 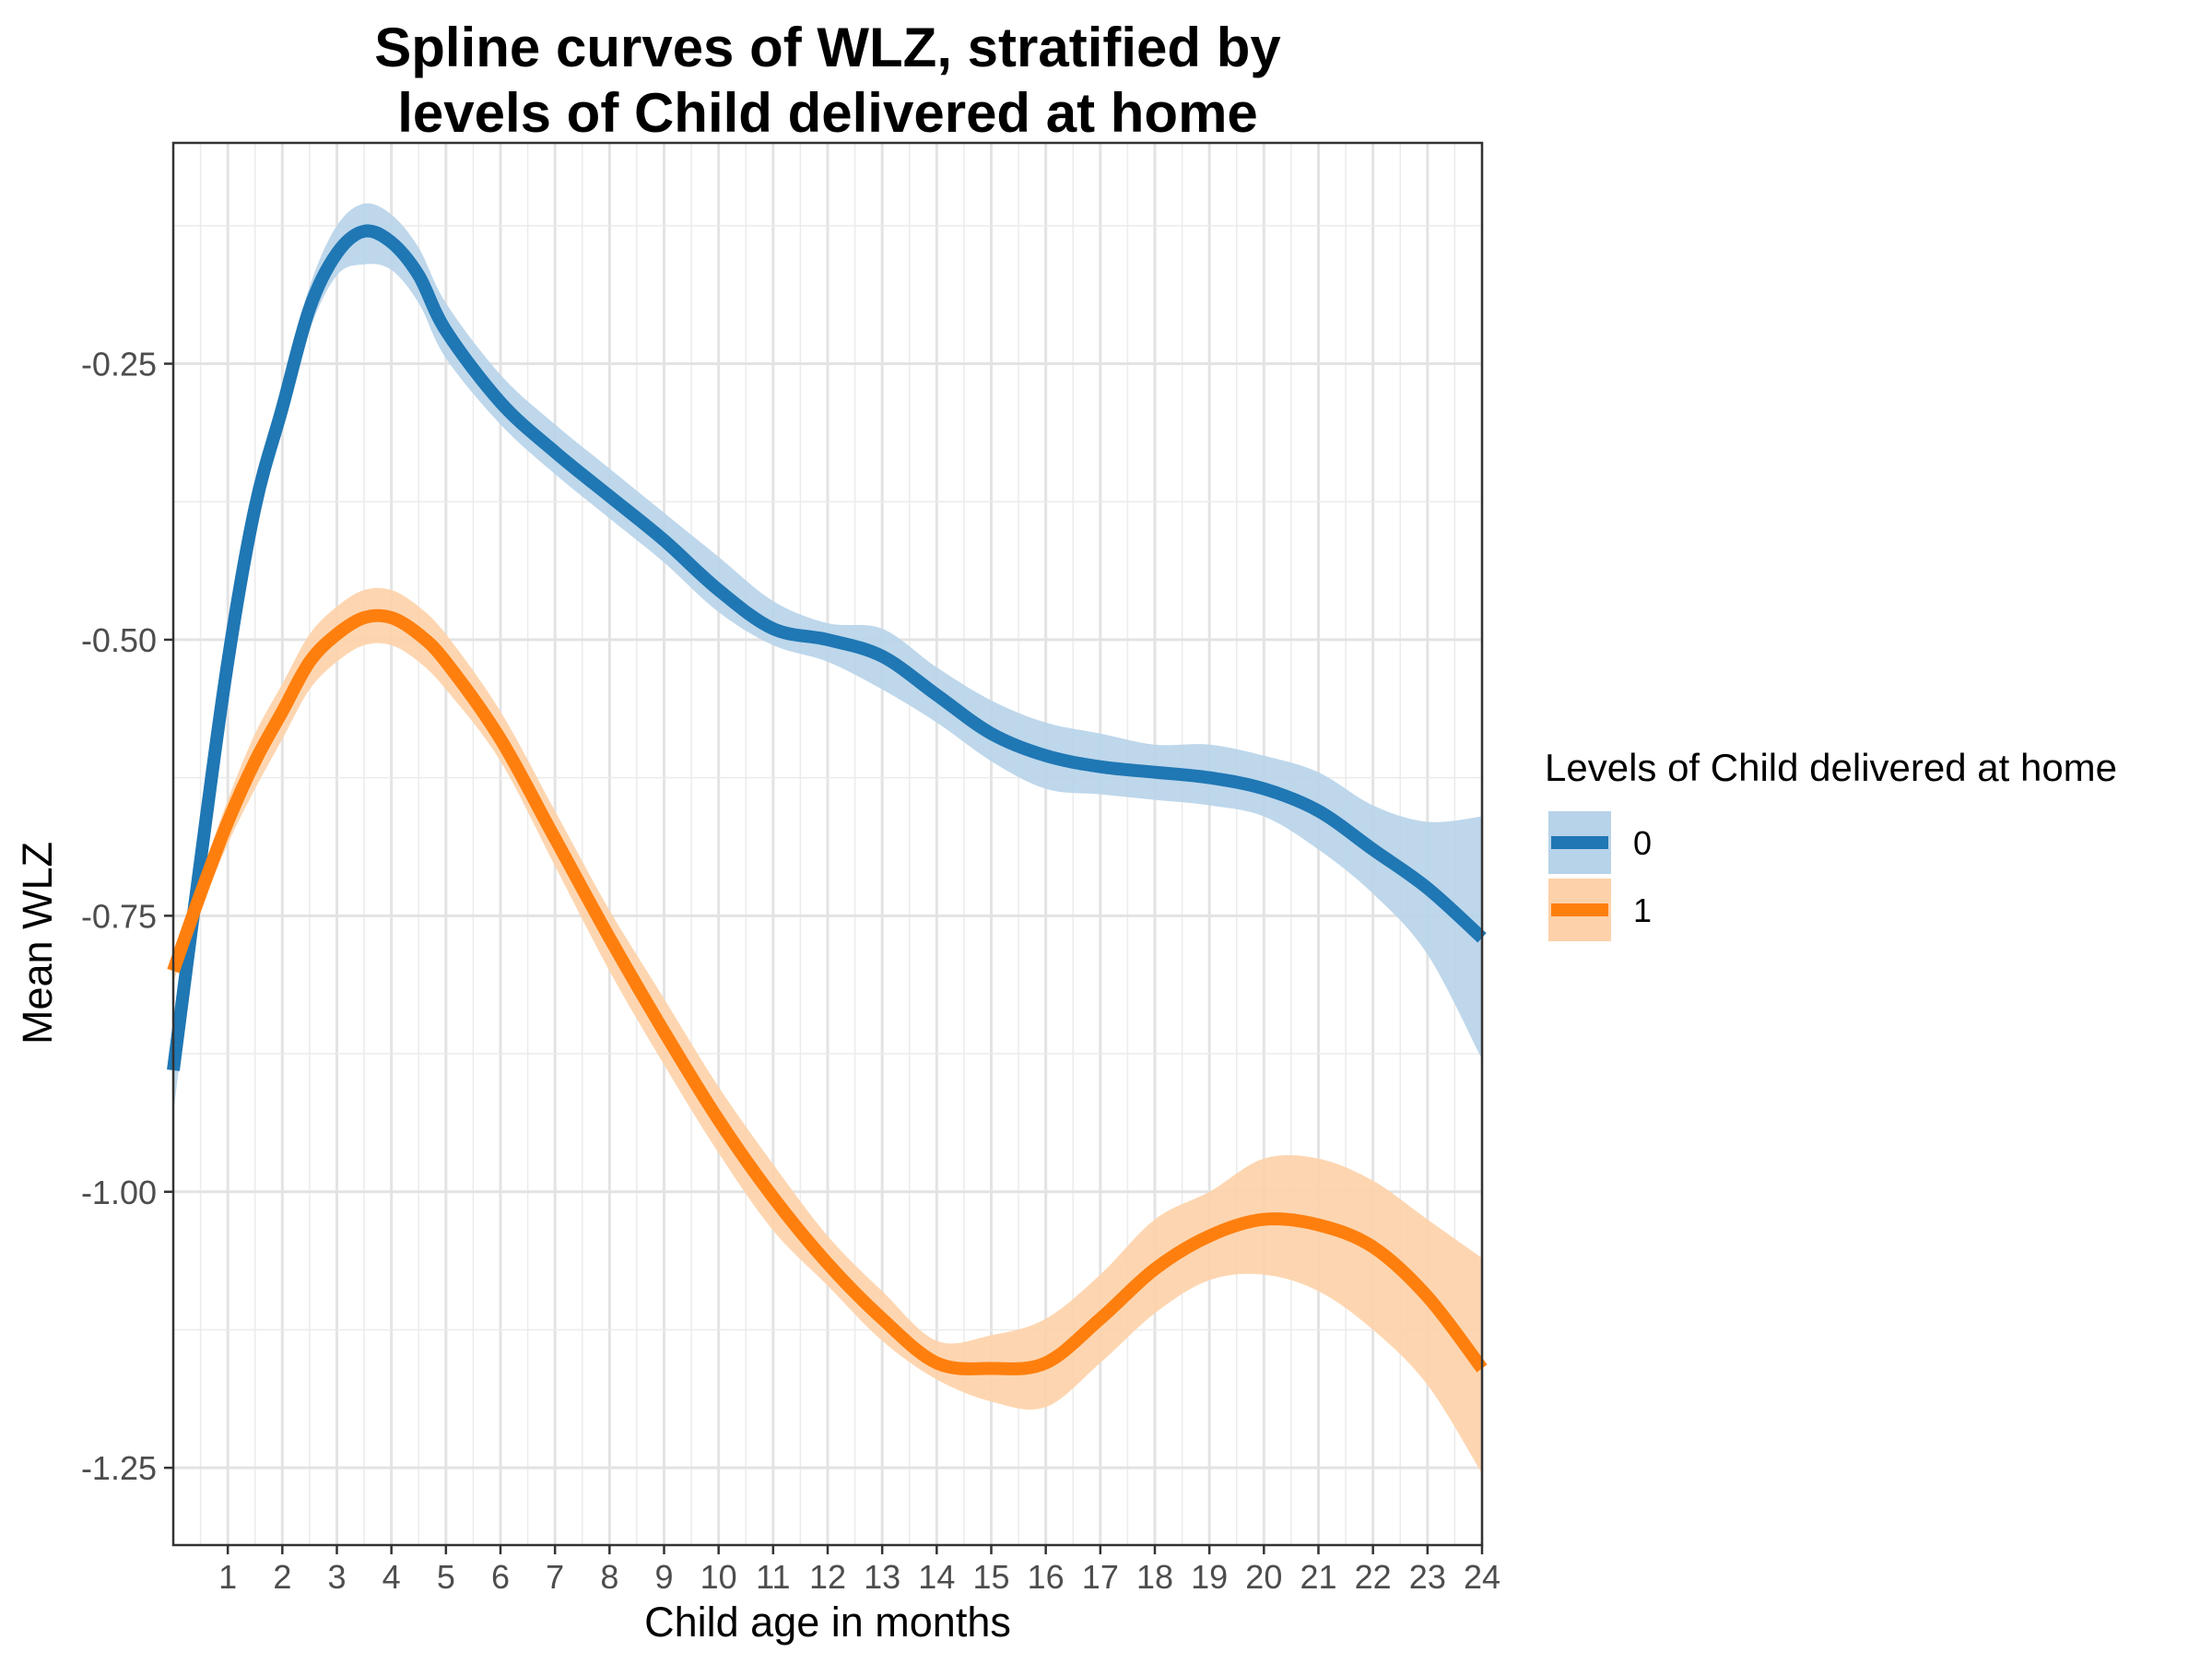 I want to click on x-tick-label: 1, so click(x=227, y=1577).